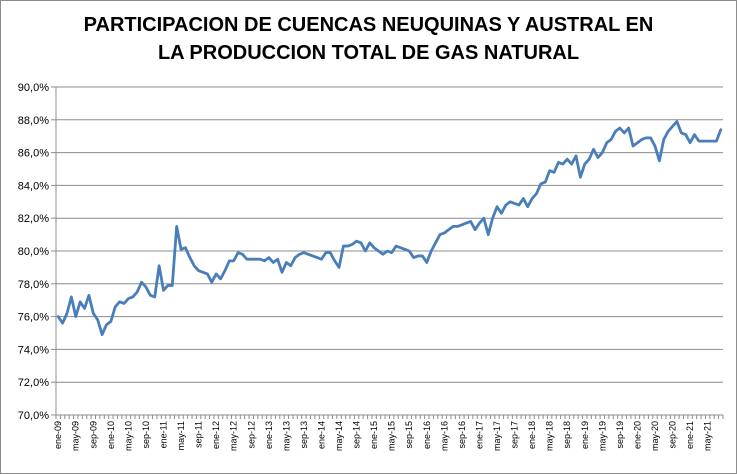 This screenshot has height=474, width=737. I want to click on x-tick-label: ene-15, so click(374, 435).